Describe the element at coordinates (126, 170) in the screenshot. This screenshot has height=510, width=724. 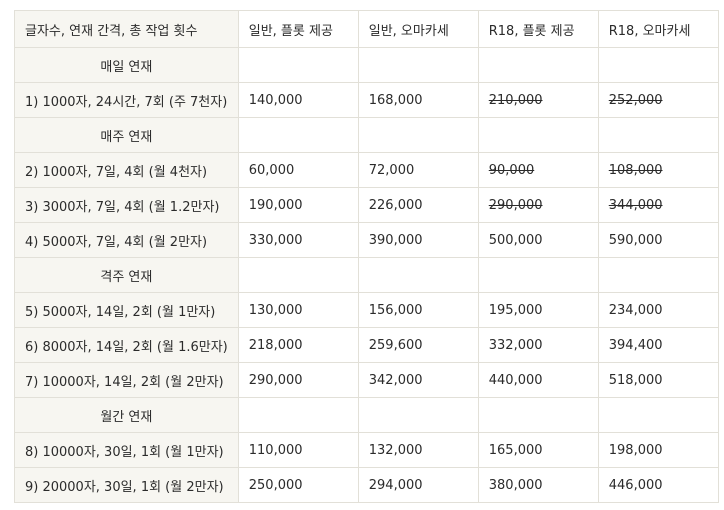
I see `row-label: 2) 1000자, 7일, 4회 (월 4천자)` at that location.